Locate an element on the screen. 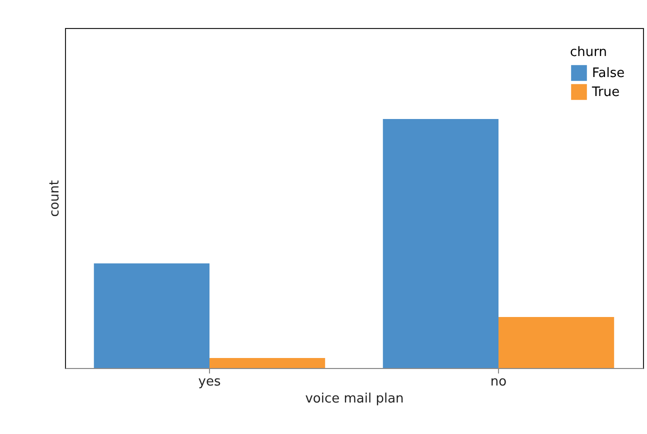 The height and width of the screenshot is (434, 647). x-axis-title: voice mail plan is located at coordinates (354, 399).